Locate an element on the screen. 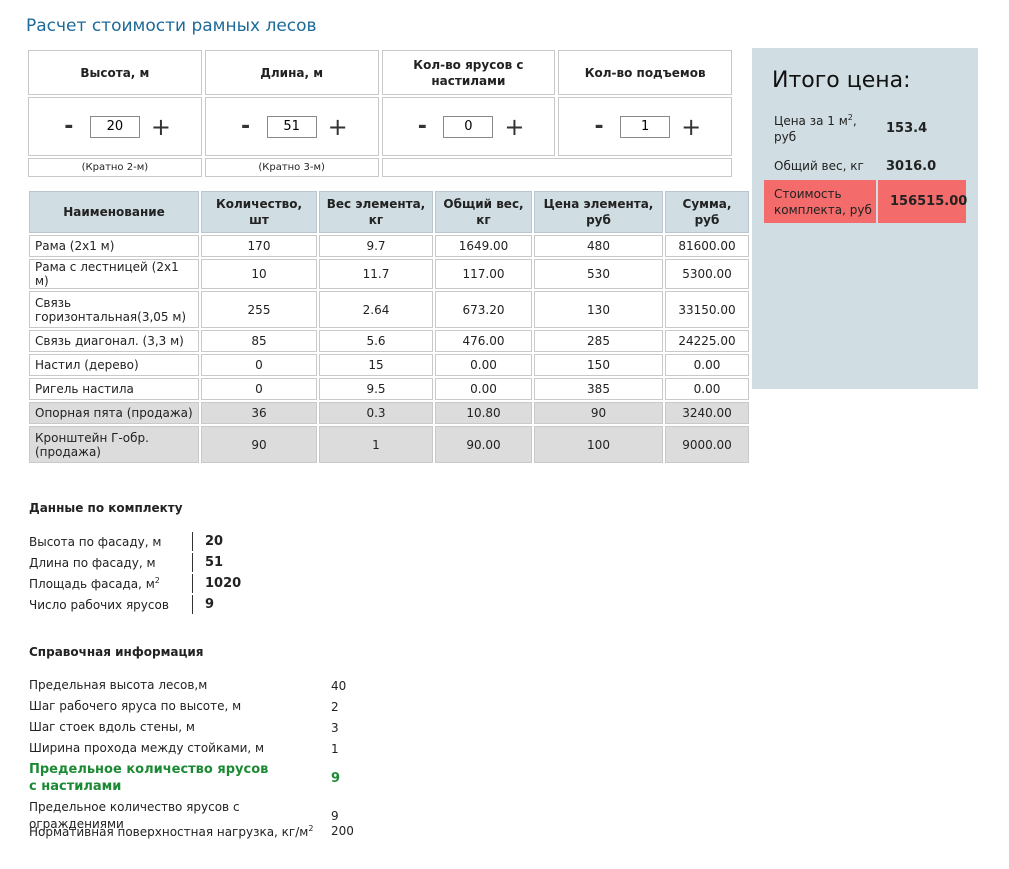 The width and height of the screenshot is (1009, 869). col-header-sum: Сумма, руб is located at coordinates (707, 212).